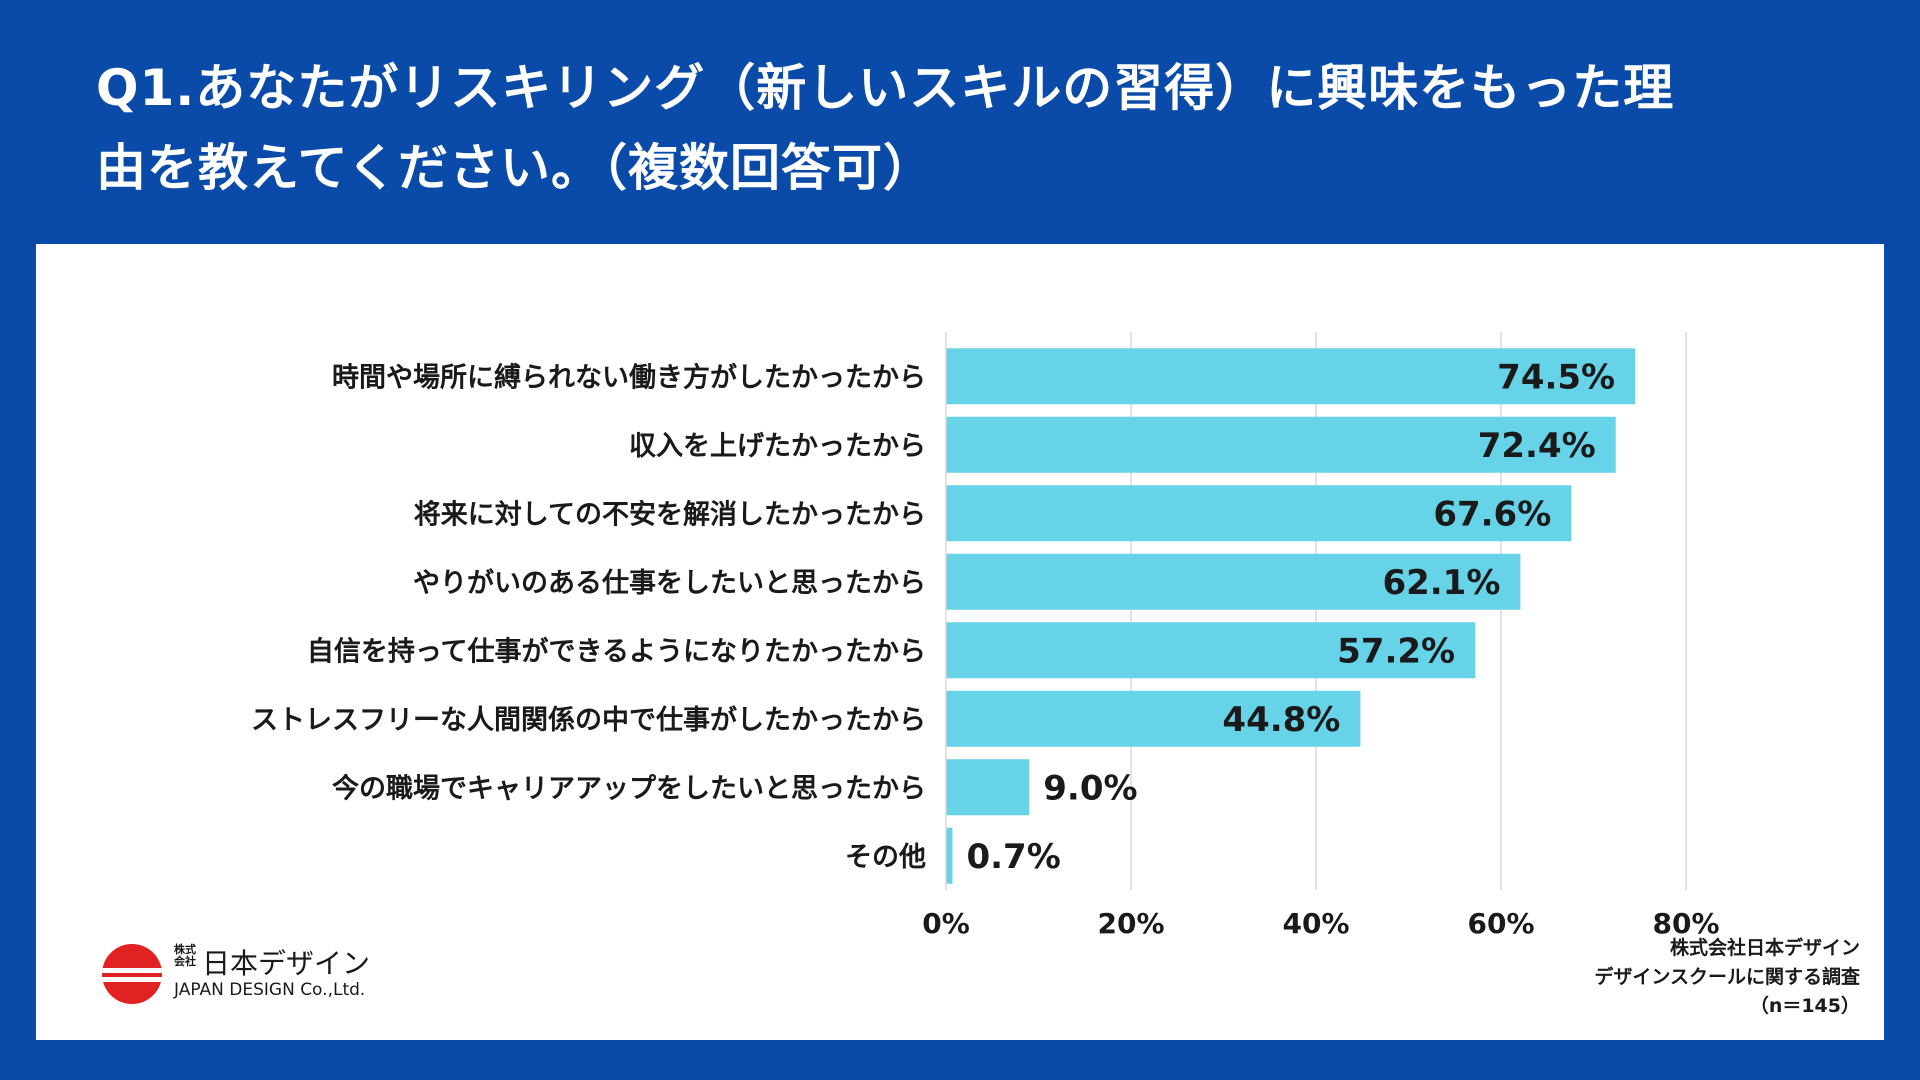  What do you see at coordinates (286, 963) in the screenshot?
I see `logo-name: 日本デザイン` at bounding box center [286, 963].